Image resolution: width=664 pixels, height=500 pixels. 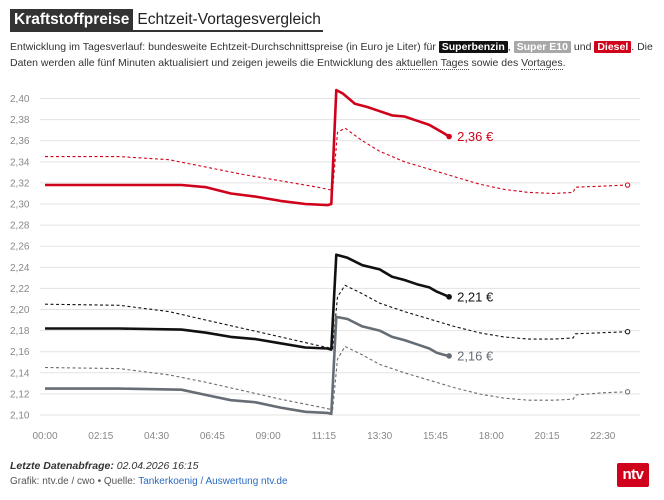 What do you see at coordinates (100, 436) in the screenshot?
I see `x-tick-label: 02:15` at bounding box center [100, 436].